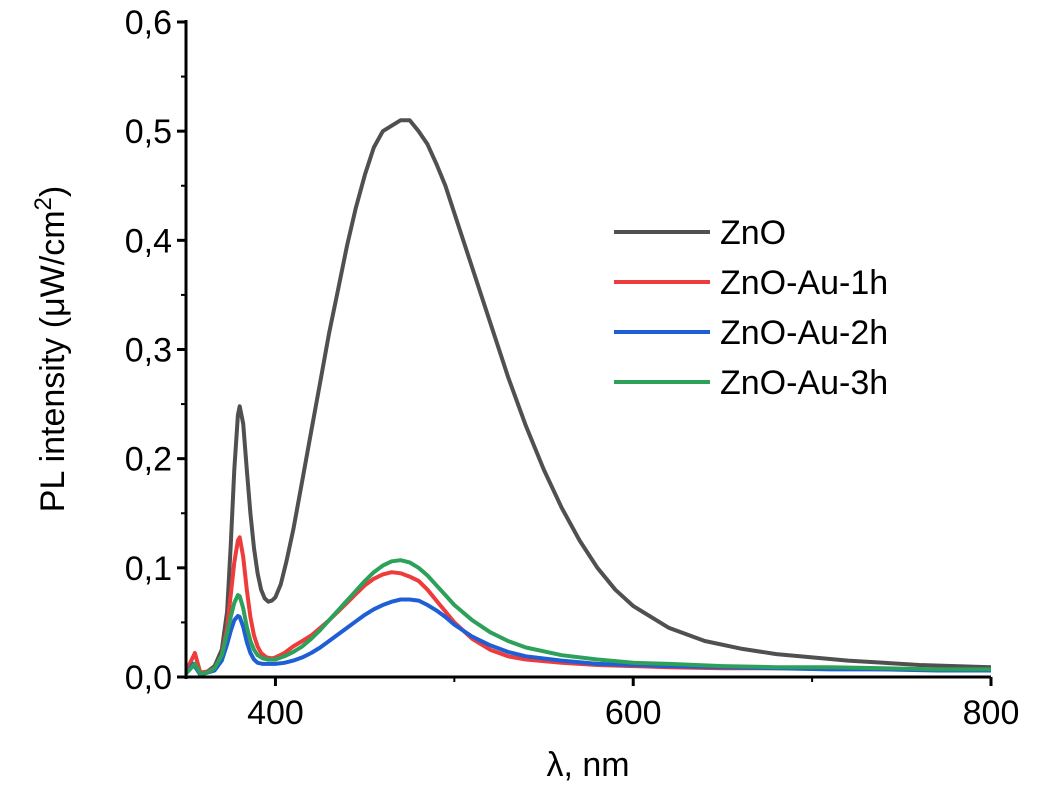  Describe the element at coordinates (43, 203) in the screenshot. I see `y-axis-title-superscript: 2` at that location.